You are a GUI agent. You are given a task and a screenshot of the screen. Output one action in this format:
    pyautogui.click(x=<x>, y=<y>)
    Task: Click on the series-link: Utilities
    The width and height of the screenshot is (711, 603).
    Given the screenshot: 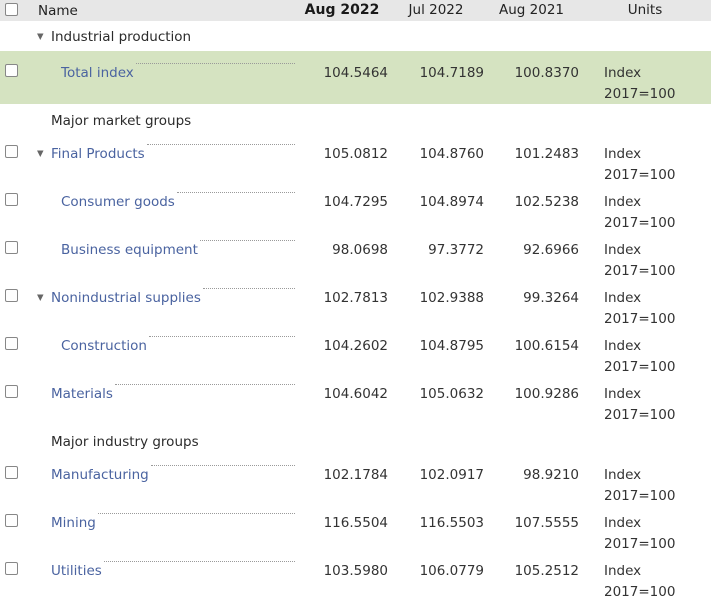 What is the action you would take?
    pyautogui.click(x=76, y=571)
    